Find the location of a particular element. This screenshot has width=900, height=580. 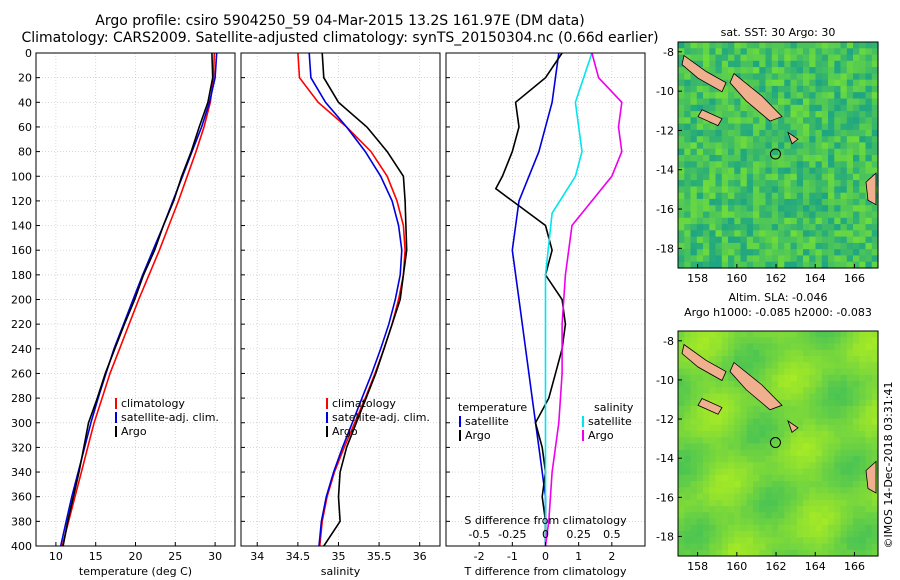

argo-location-marker is located at coordinates (775, 154).